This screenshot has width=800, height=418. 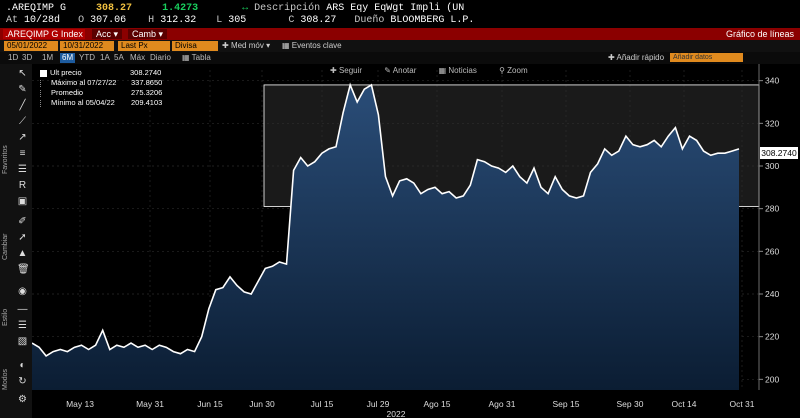 I want to click on legend-item: Máximo al 07/27/22 337.8650, so click(x=101, y=83).